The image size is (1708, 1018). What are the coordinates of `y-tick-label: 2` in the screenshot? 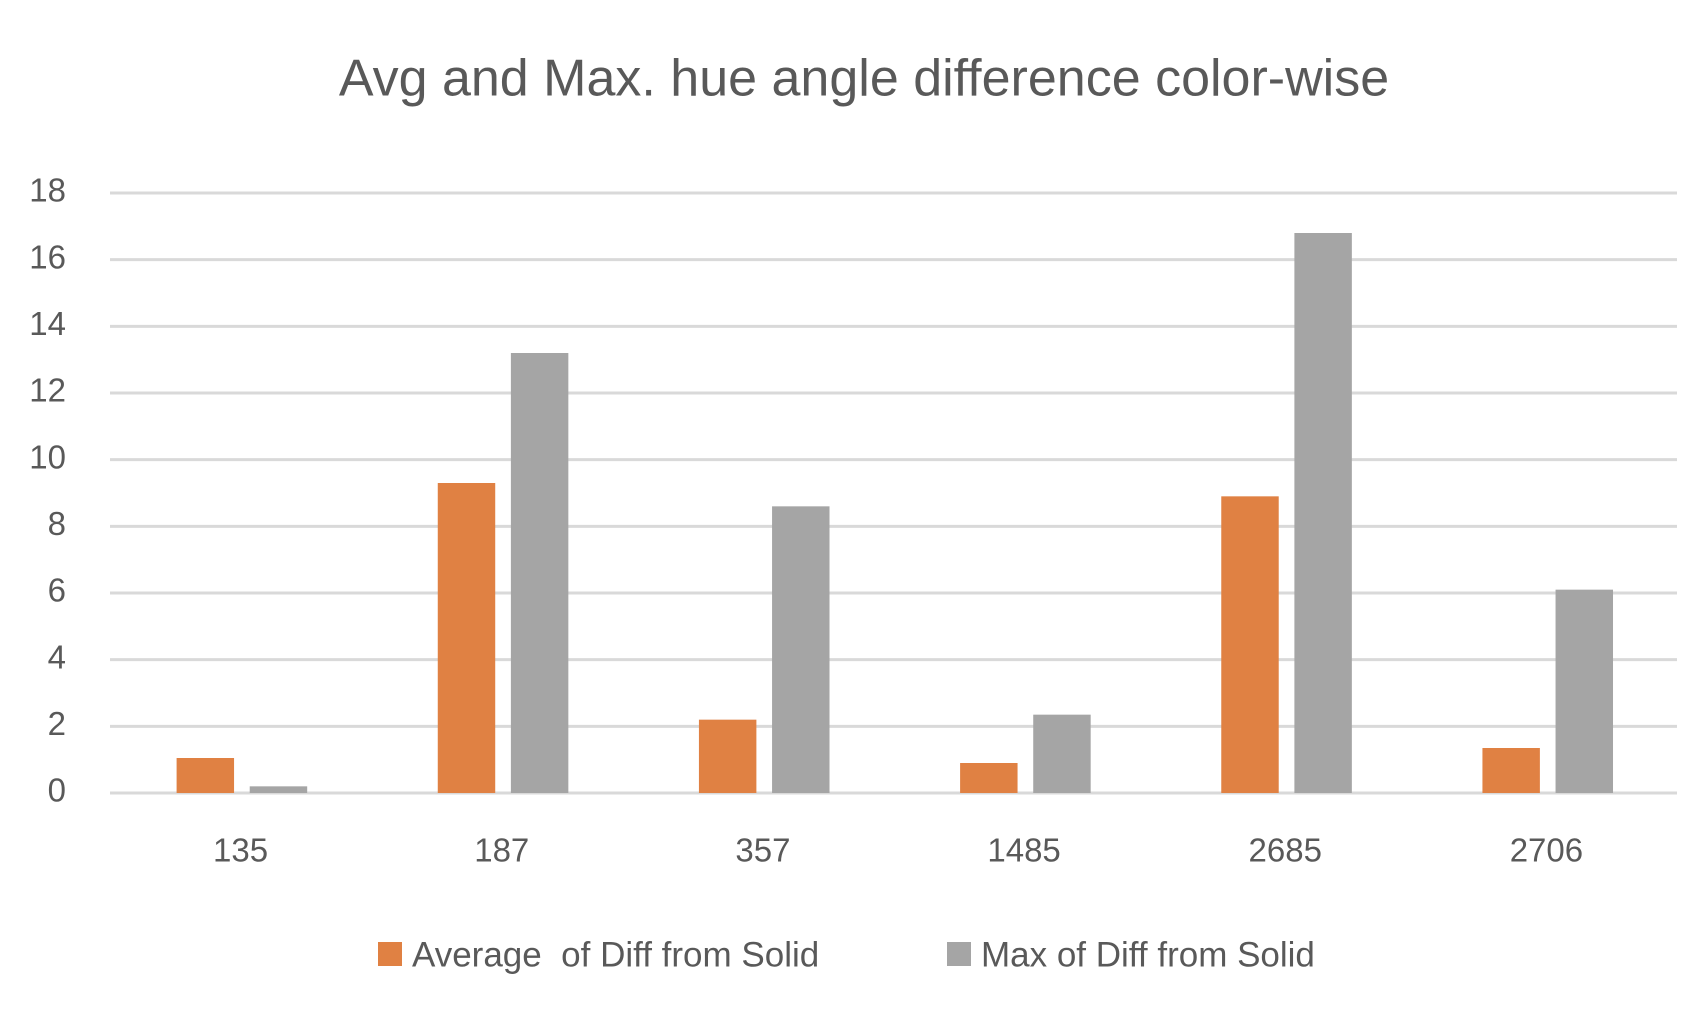 It's located at (57, 723).